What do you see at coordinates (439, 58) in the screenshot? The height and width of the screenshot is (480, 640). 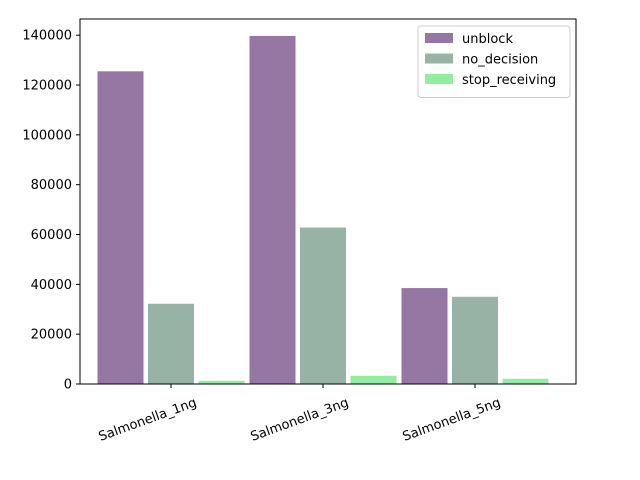 I see `legend-swatch-no_decision` at bounding box center [439, 58].